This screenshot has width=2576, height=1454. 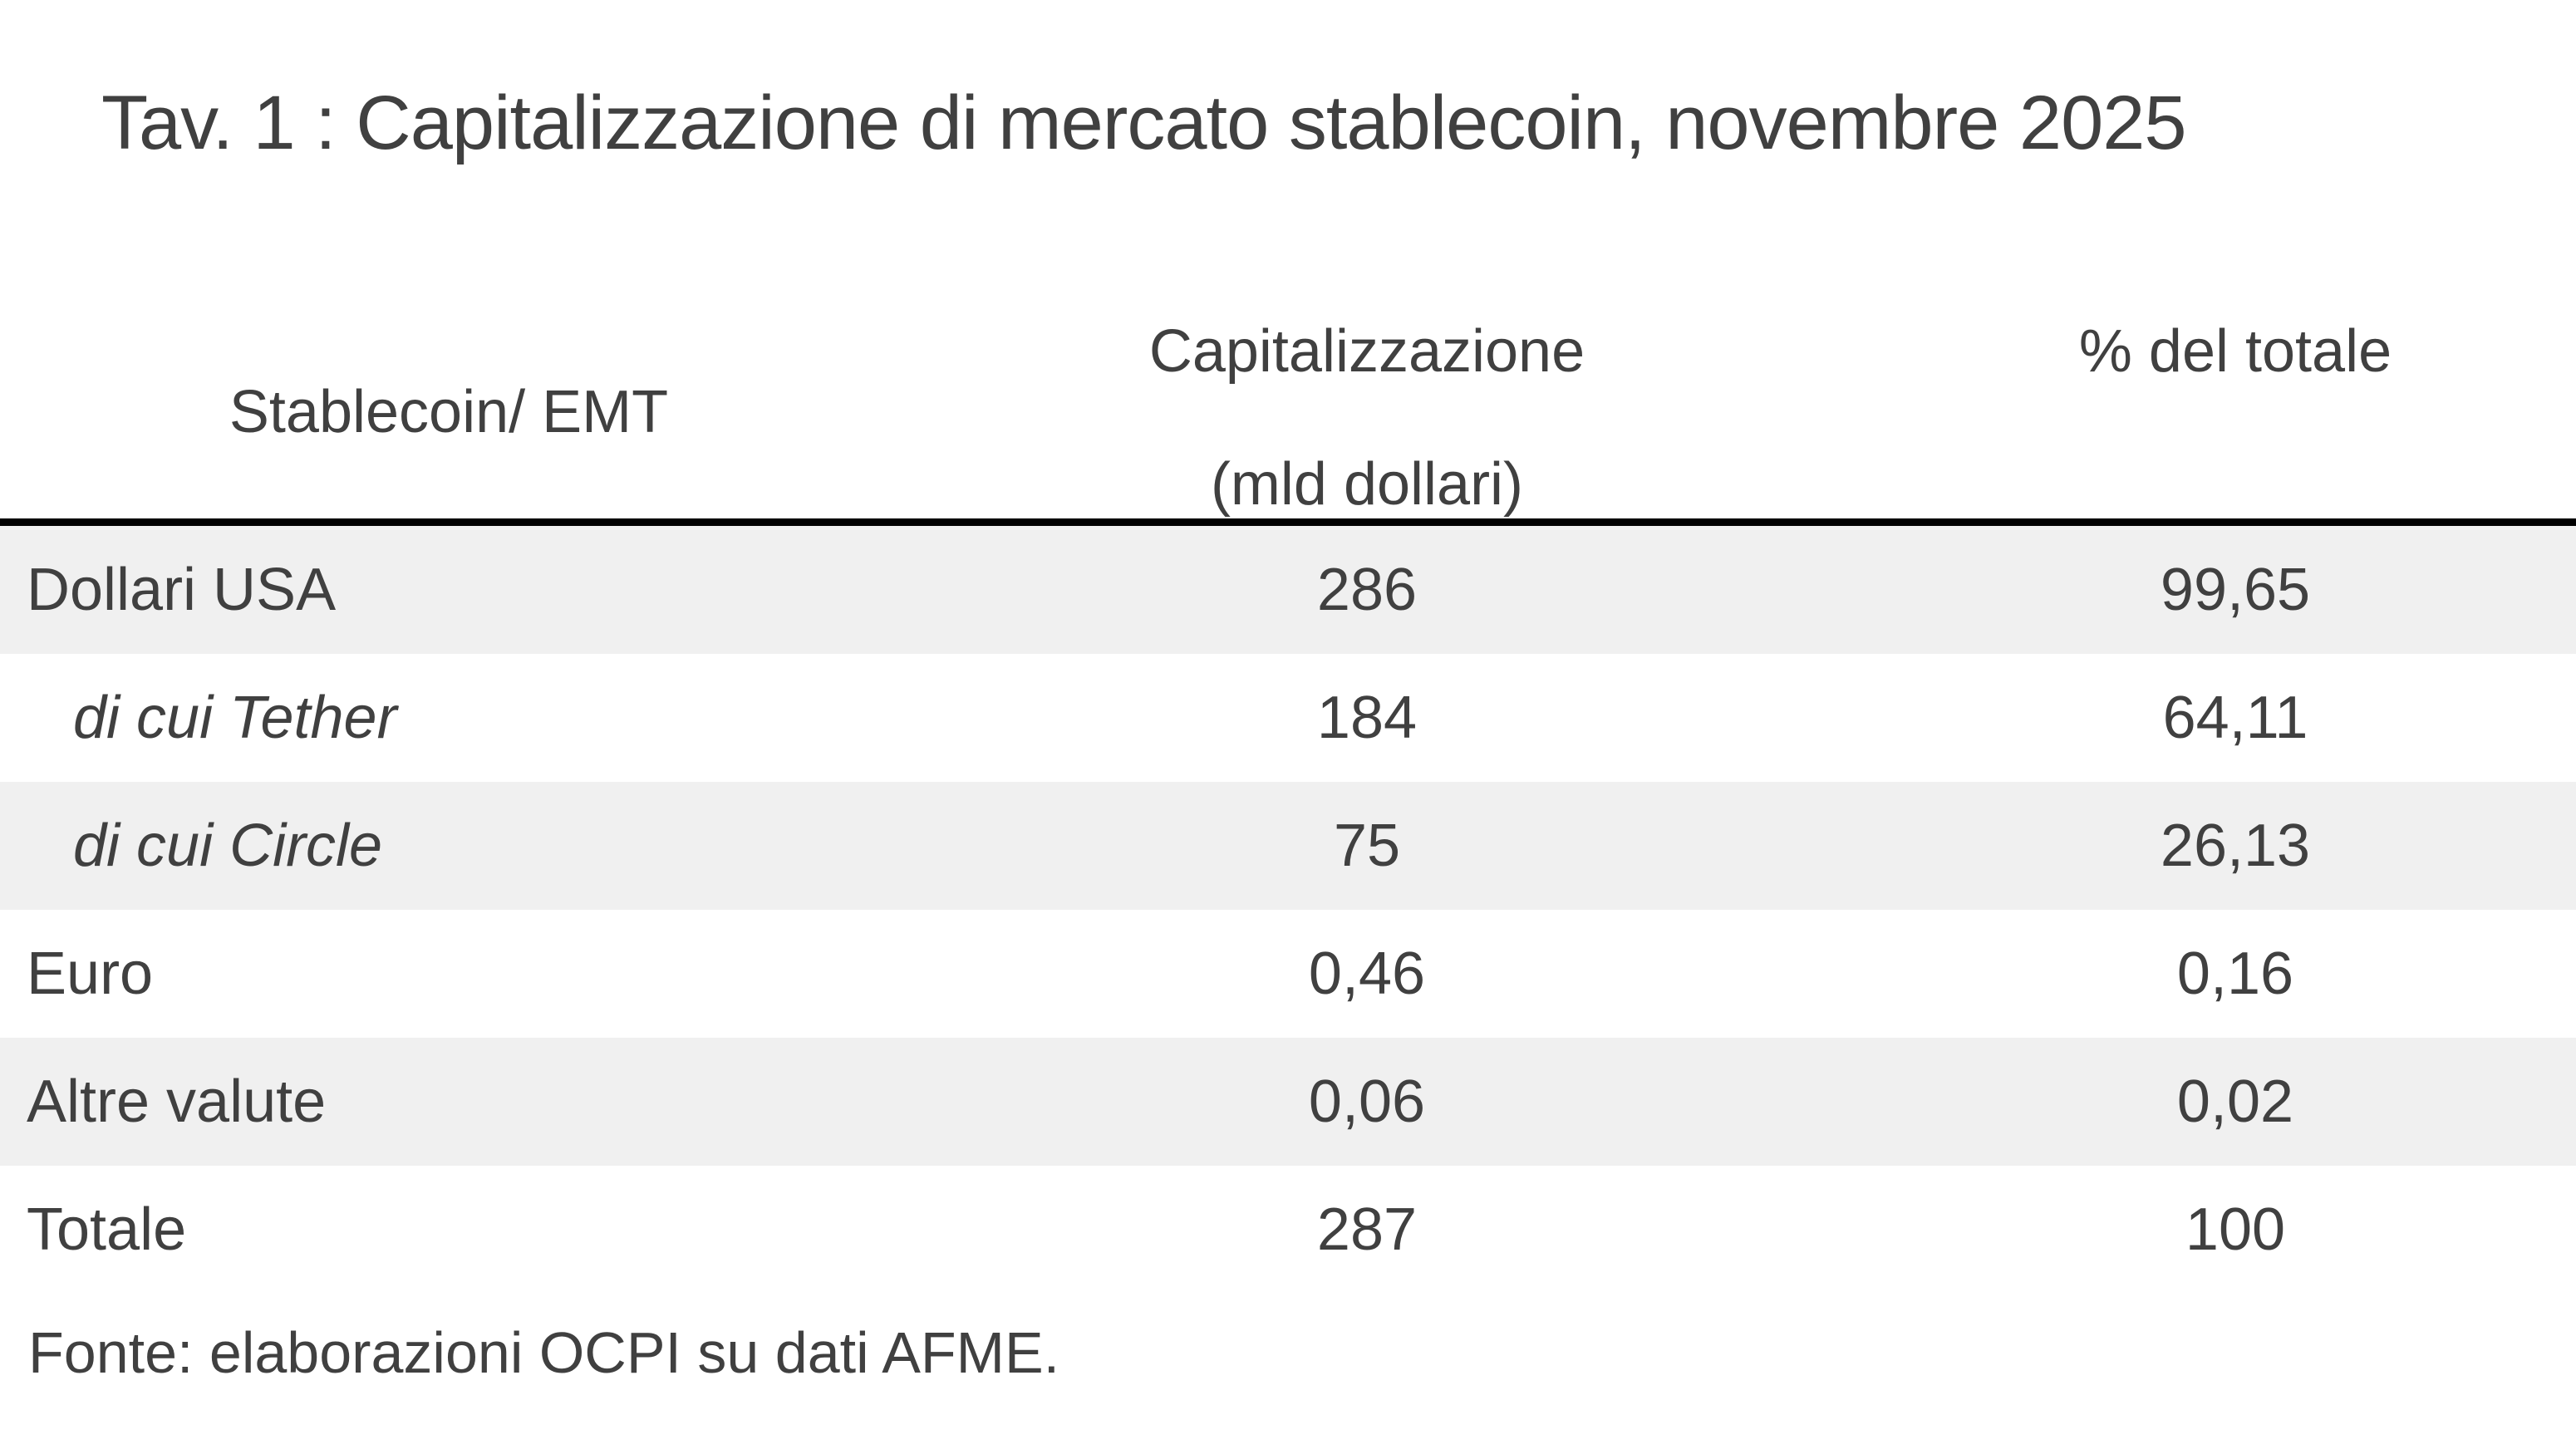 What do you see at coordinates (1288, 846) in the screenshot?
I see `table-row-di-cui-circle: di cui Circle 75 26,13` at bounding box center [1288, 846].